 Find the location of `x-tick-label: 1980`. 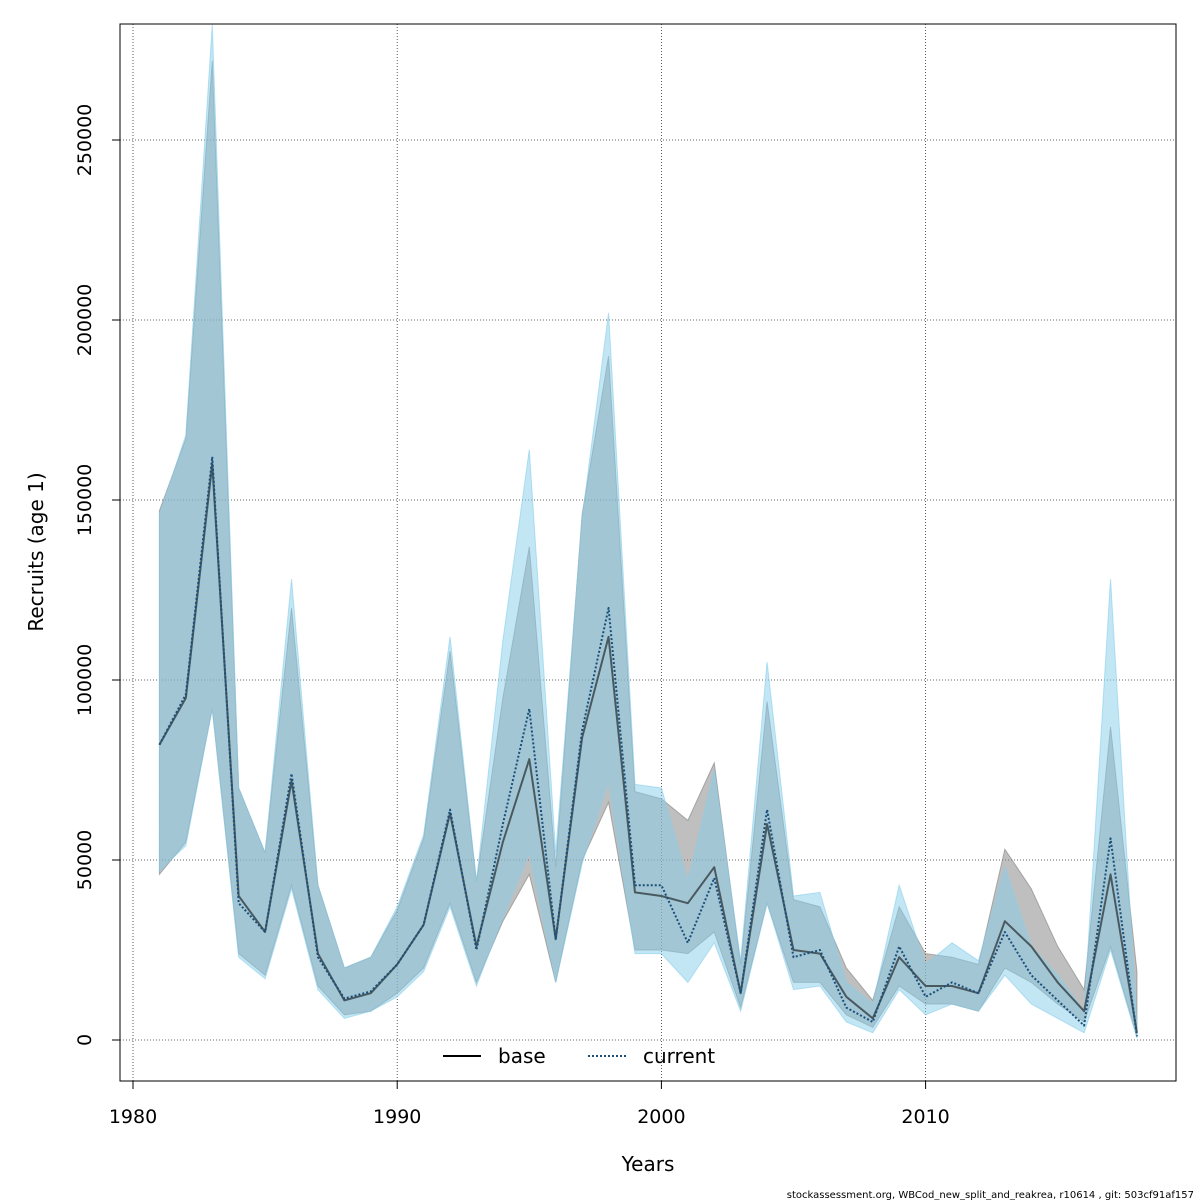

x-tick-label: 1980 is located at coordinates (133, 1117).